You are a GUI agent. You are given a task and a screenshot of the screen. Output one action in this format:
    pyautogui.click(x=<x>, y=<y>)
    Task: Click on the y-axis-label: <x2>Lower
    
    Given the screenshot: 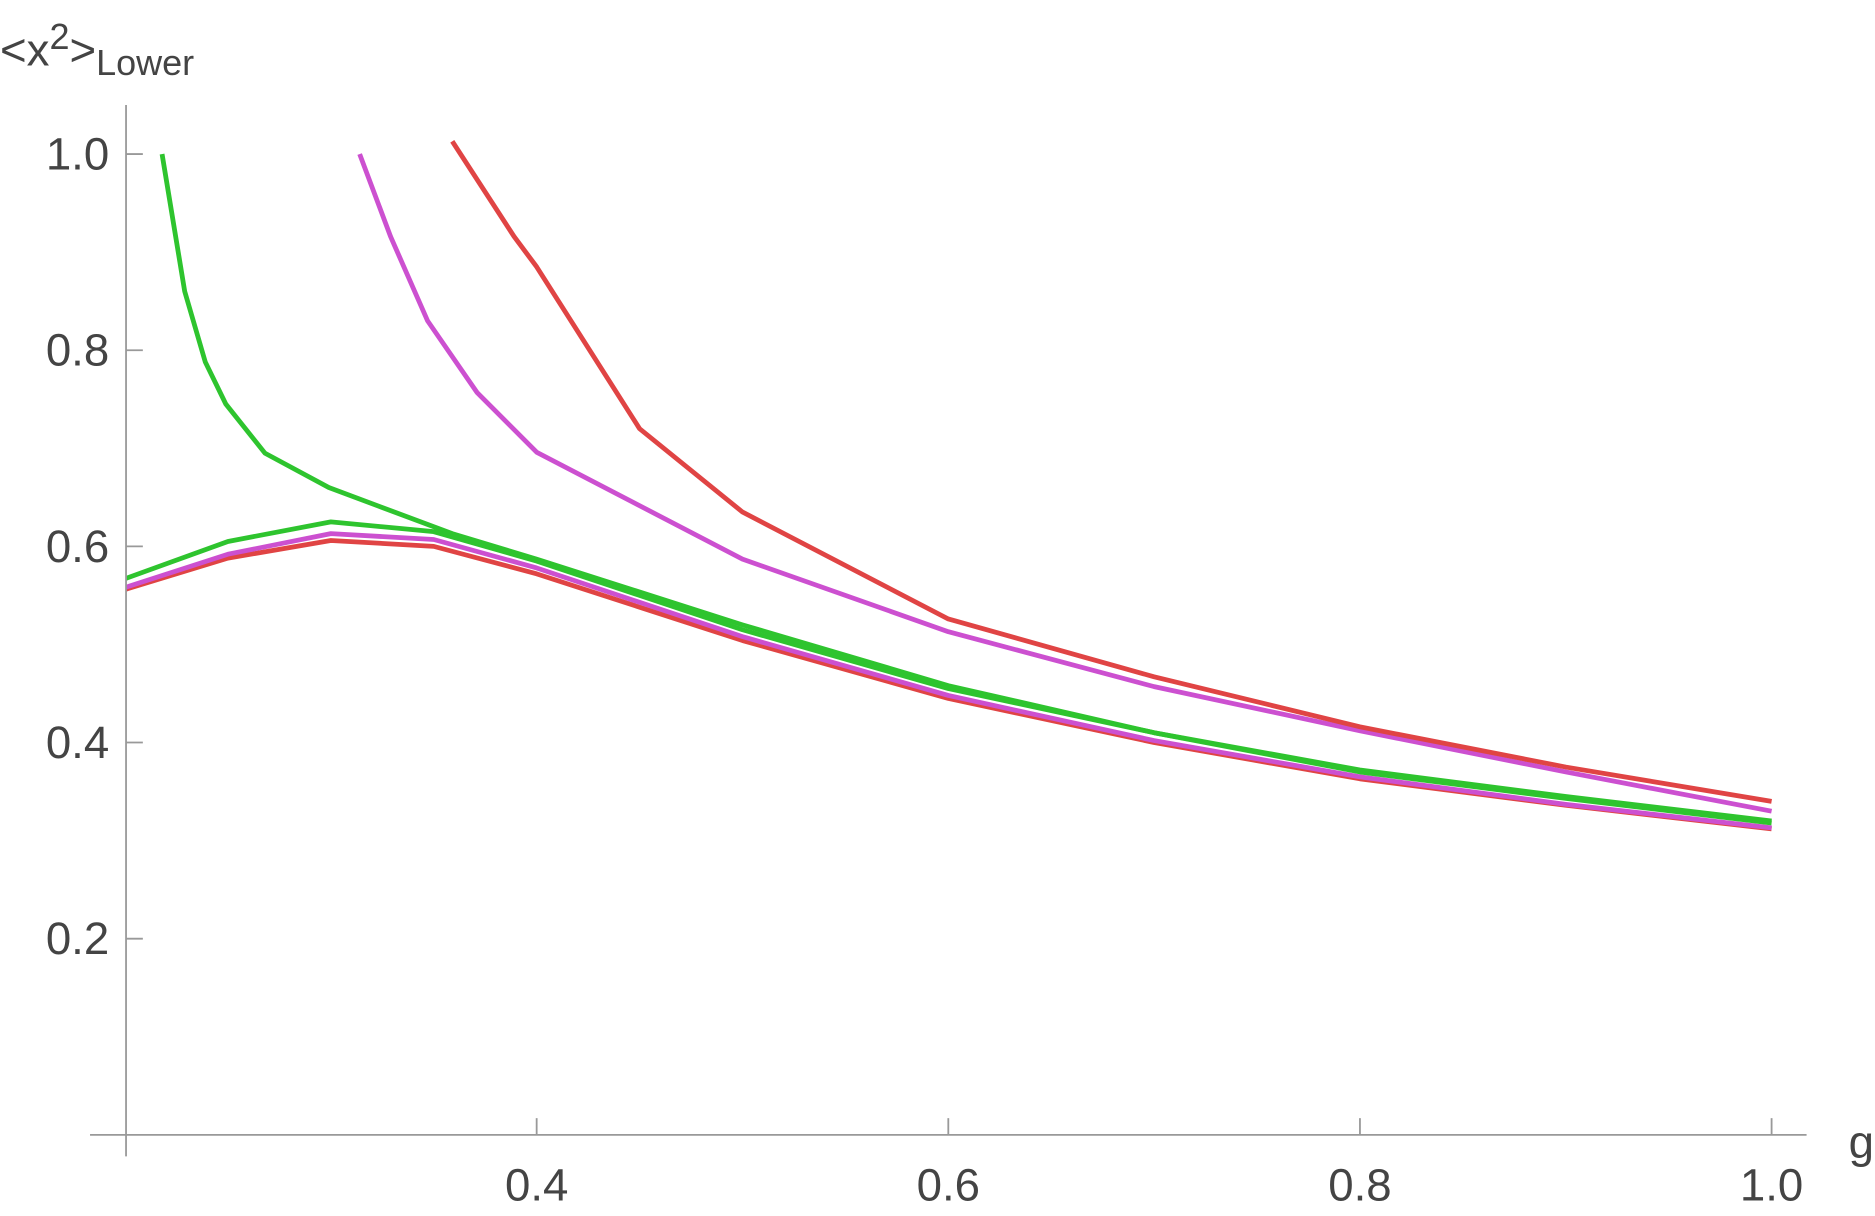 What is the action you would take?
    pyautogui.click(x=97, y=50)
    